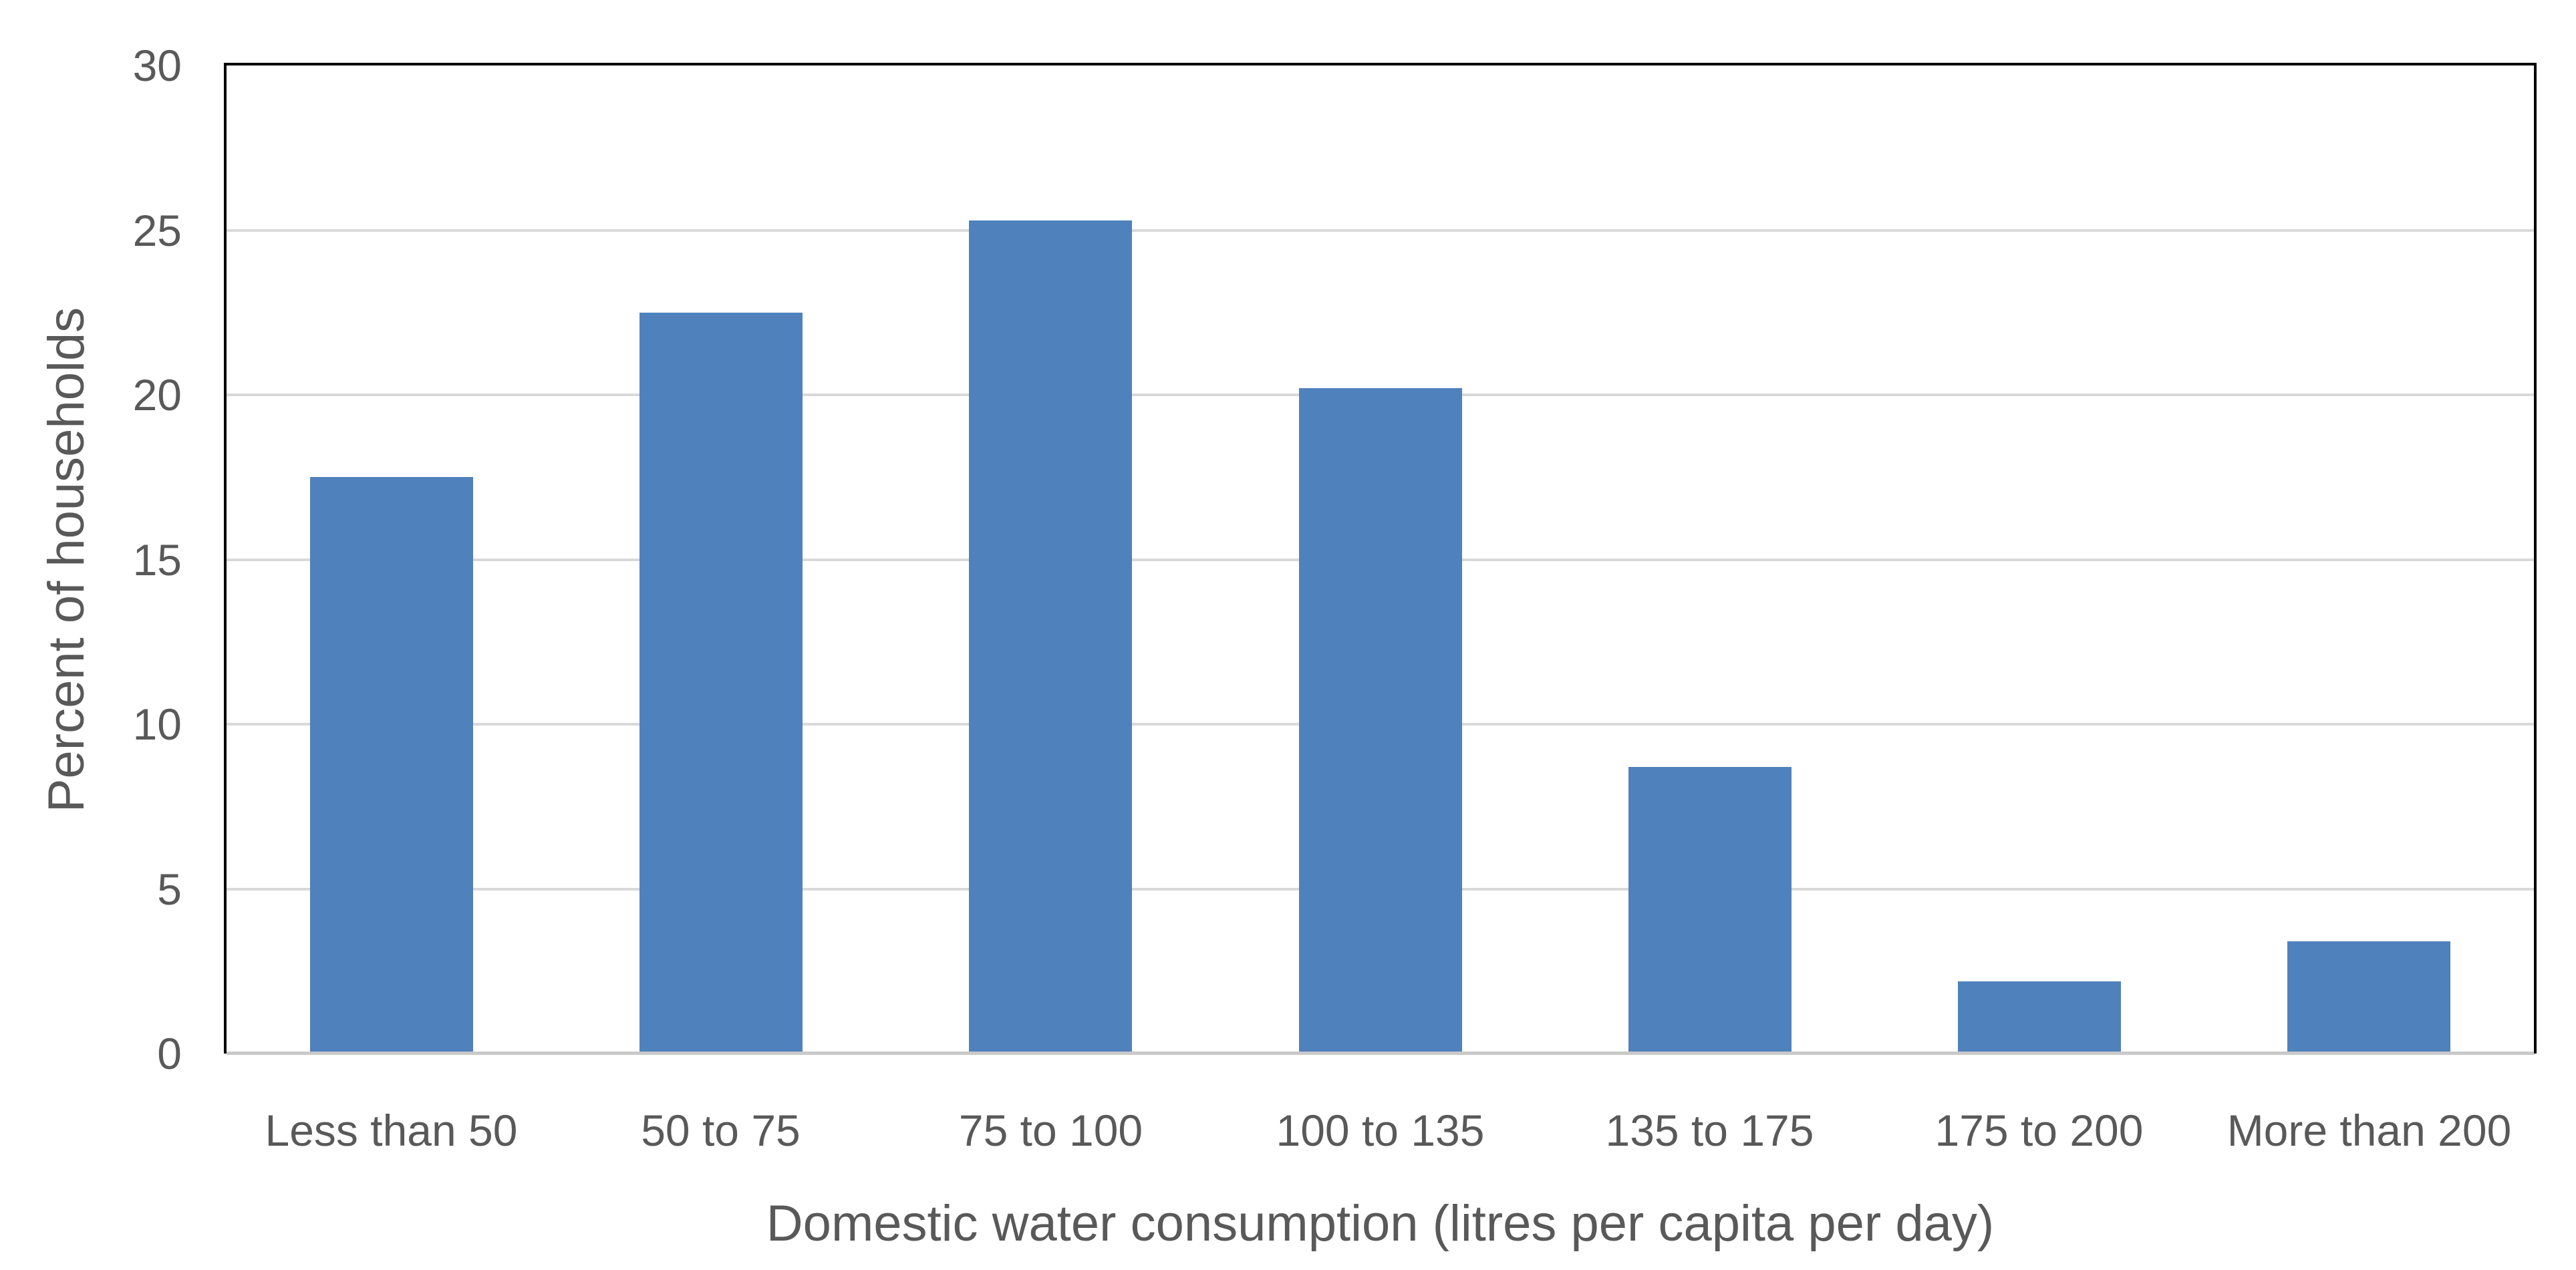 The width and height of the screenshot is (2576, 1270). Describe the element at coordinates (1380, 1130) in the screenshot. I see `x-category-label: 100 to 135` at that location.